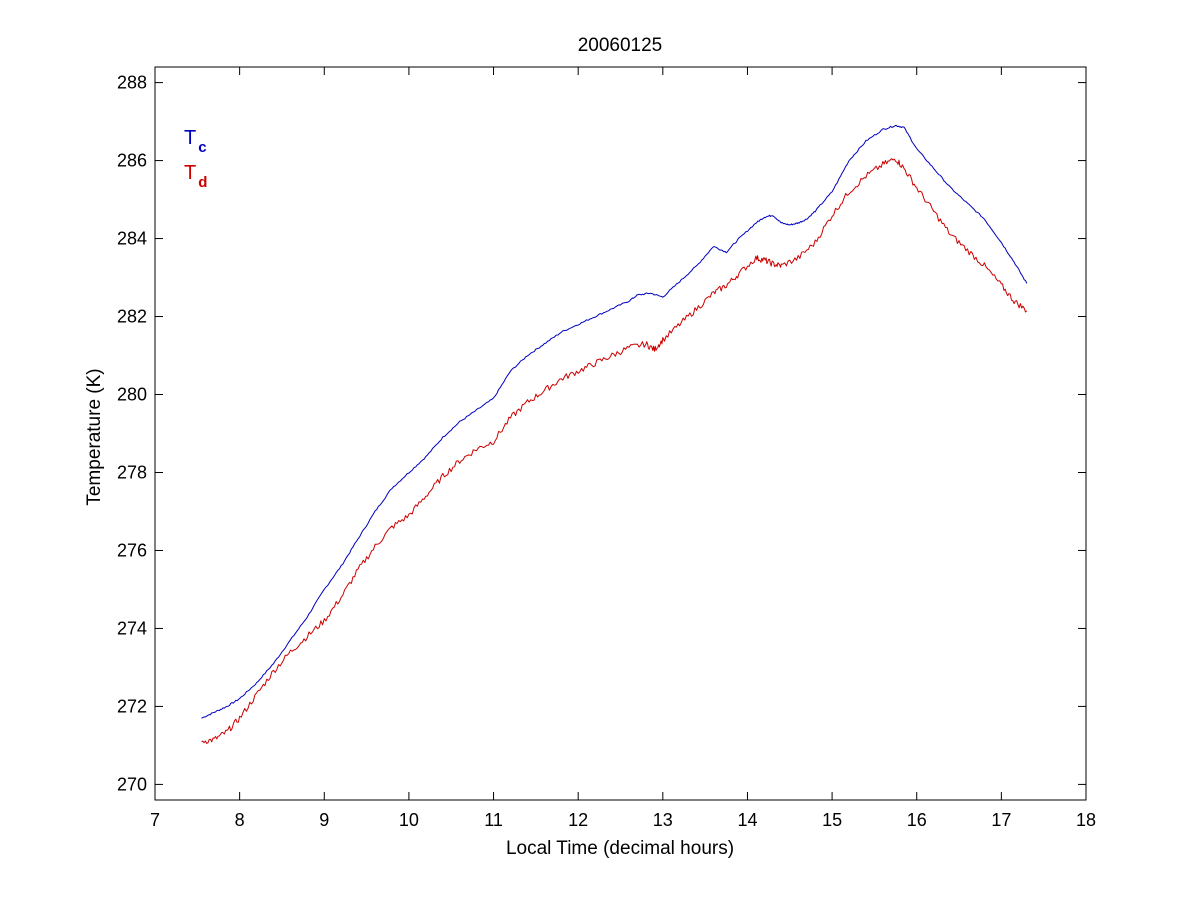 This screenshot has height=900, width=1200. Describe the element at coordinates (578, 820) in the screenshot. I see `x-tick-label: 12` at that location.